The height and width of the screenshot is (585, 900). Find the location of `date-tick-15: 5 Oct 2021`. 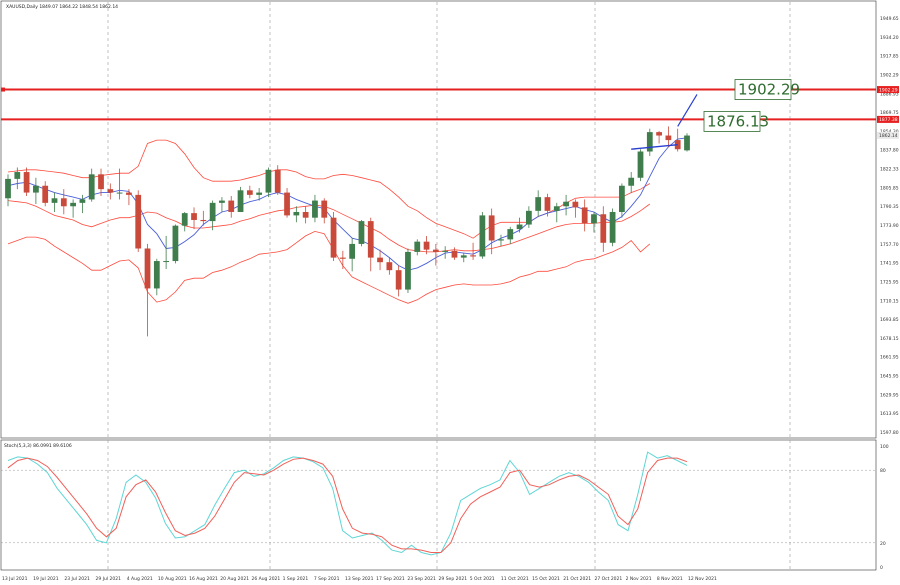

date-tick-15: 5 Oct 2021 is located at coordinates (482, 579).